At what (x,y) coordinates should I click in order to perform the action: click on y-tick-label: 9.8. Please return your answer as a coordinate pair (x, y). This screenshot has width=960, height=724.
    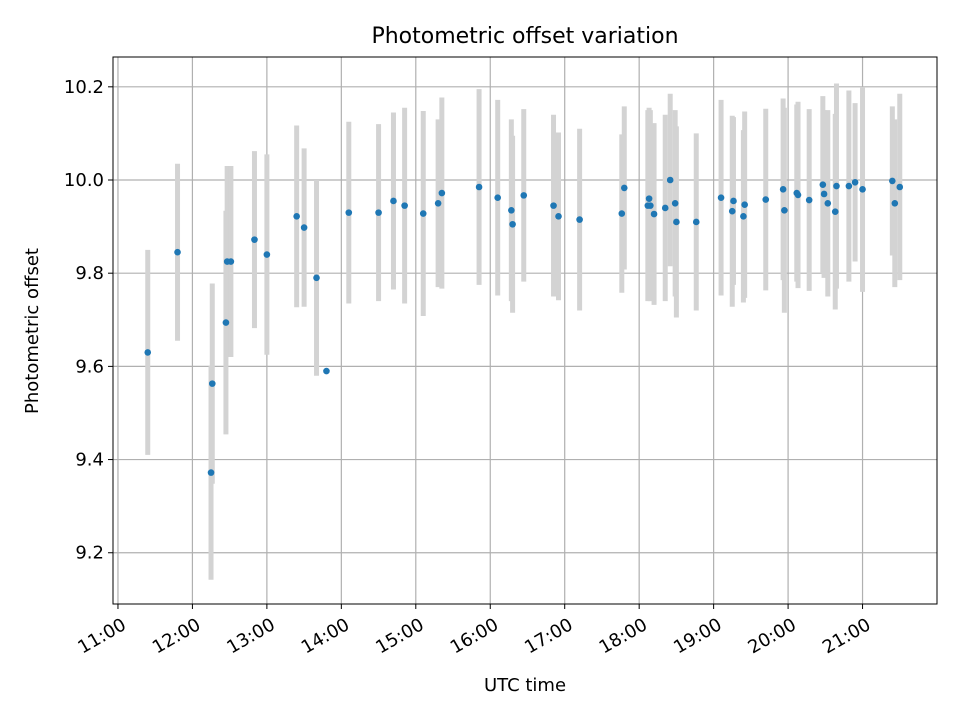
    Looking at the image, I should click on (89, 273).